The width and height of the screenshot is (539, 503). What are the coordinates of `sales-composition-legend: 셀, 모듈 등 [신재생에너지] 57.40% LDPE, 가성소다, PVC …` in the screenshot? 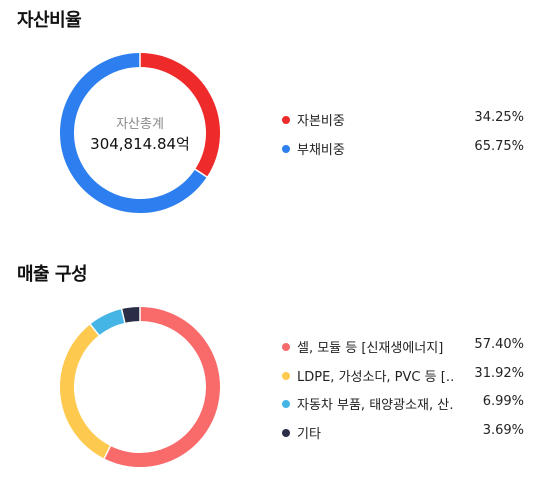 It's located at (403, 394).